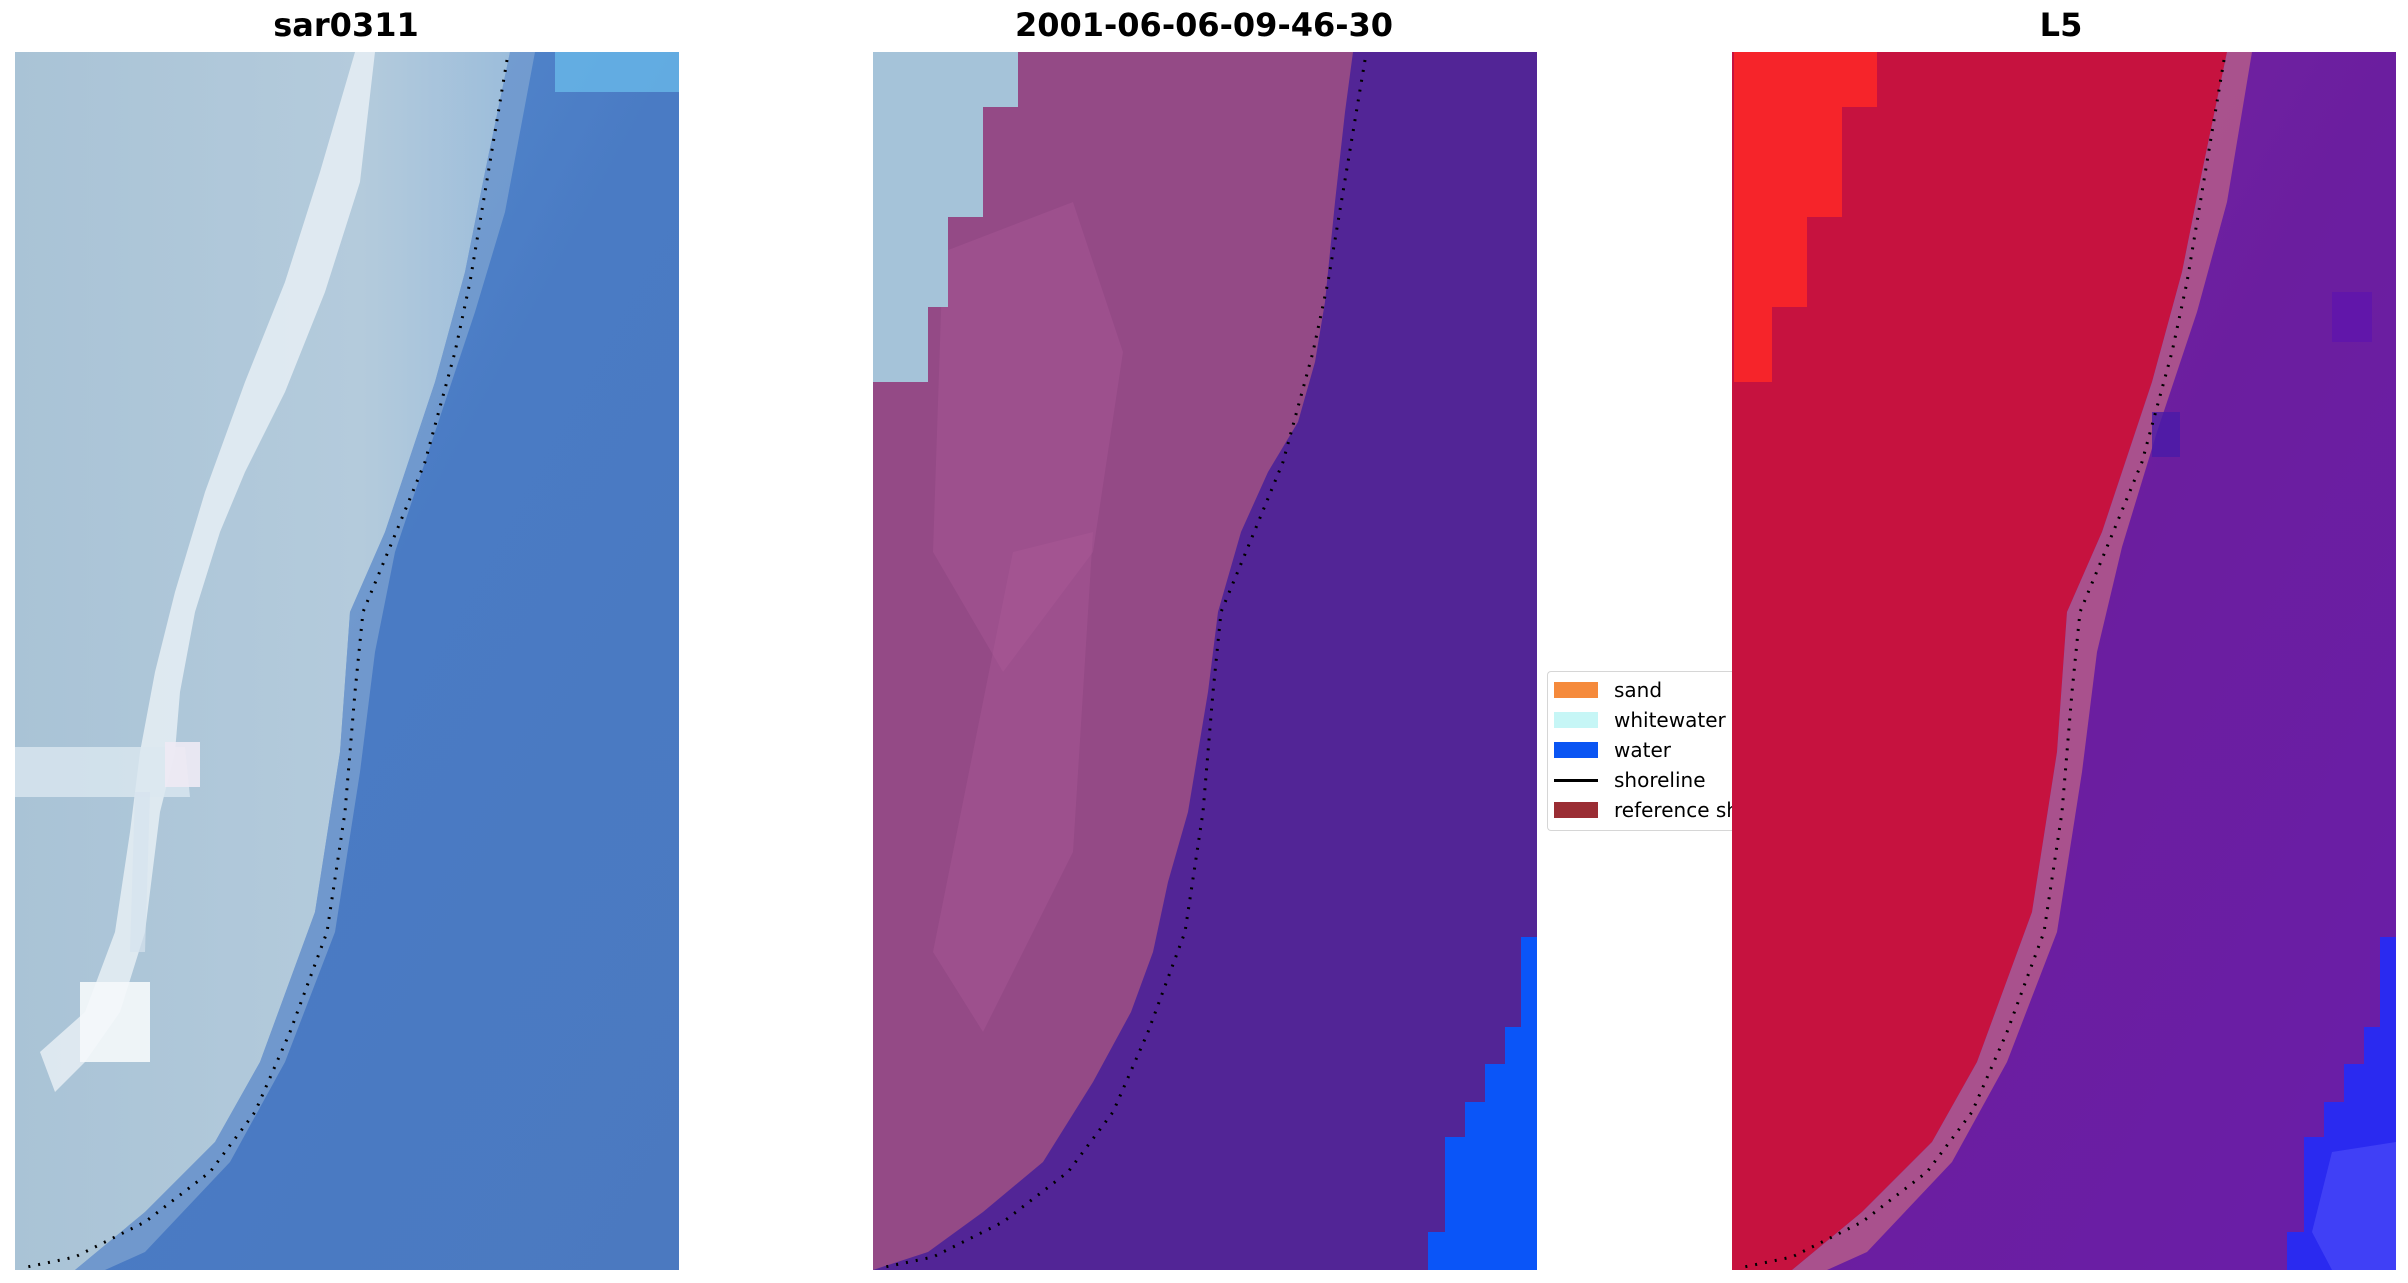 Image resolution: width=2408 pixels, height=1283 pixels. I want to click on legend-label-shoreline: shoreline, so click(1660, 780).